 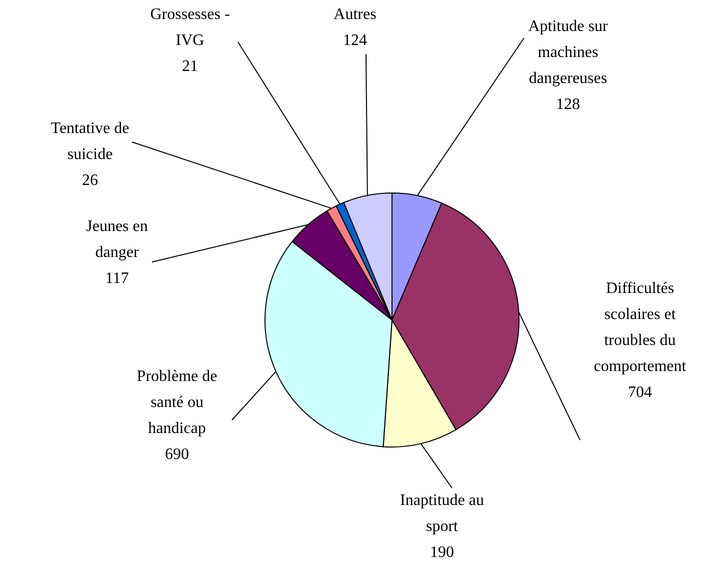 I want to click on data-label: 21, so click(x=190, y=66).